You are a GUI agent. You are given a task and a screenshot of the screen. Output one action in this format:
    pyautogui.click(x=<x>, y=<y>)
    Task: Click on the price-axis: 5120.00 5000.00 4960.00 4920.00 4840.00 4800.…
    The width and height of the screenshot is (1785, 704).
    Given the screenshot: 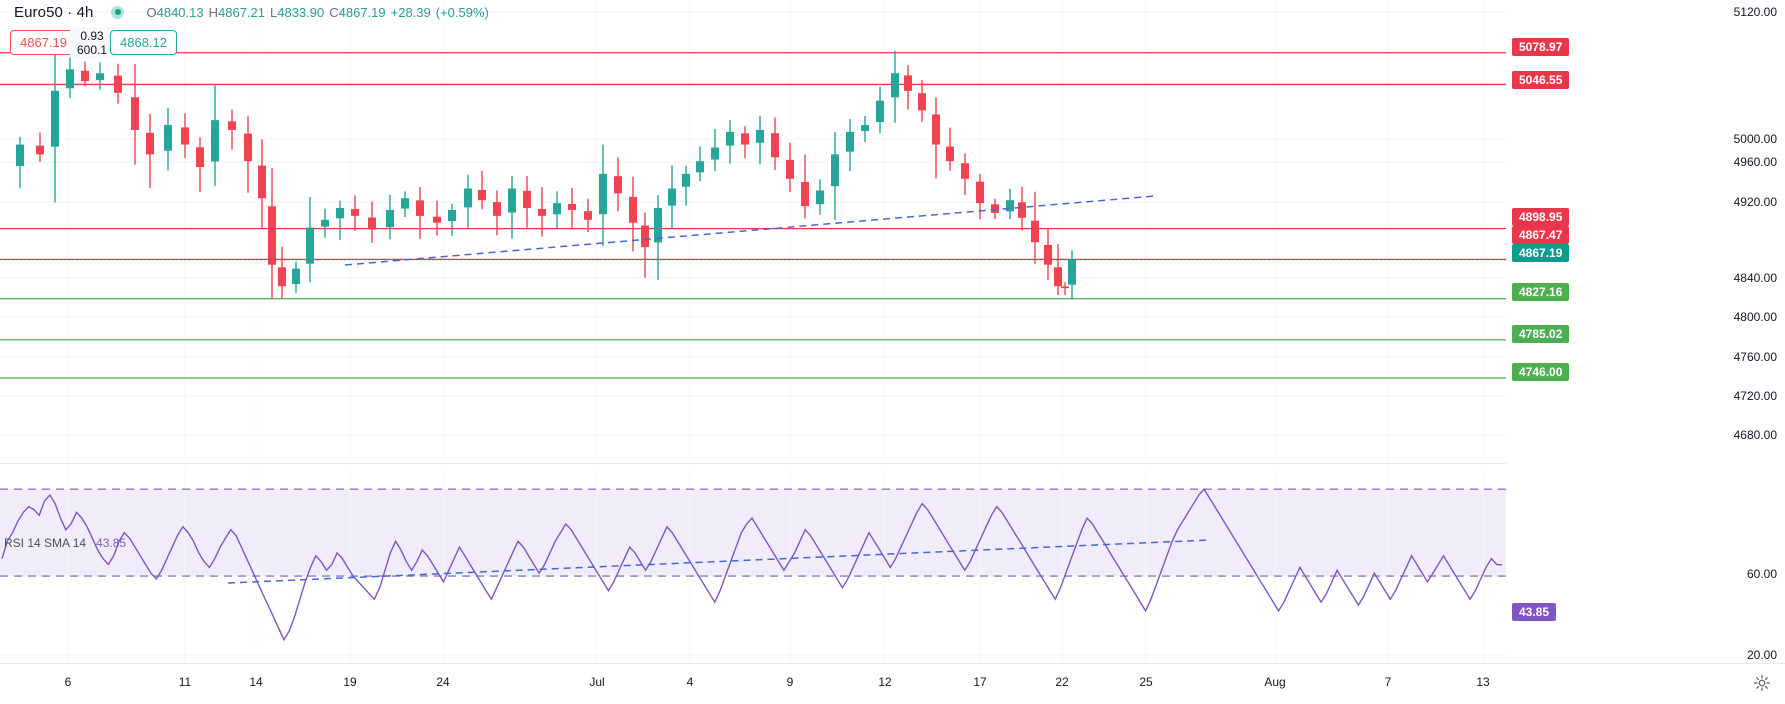 What is the action you would take?
    pyautogui.click(x=1645, y=331)
    